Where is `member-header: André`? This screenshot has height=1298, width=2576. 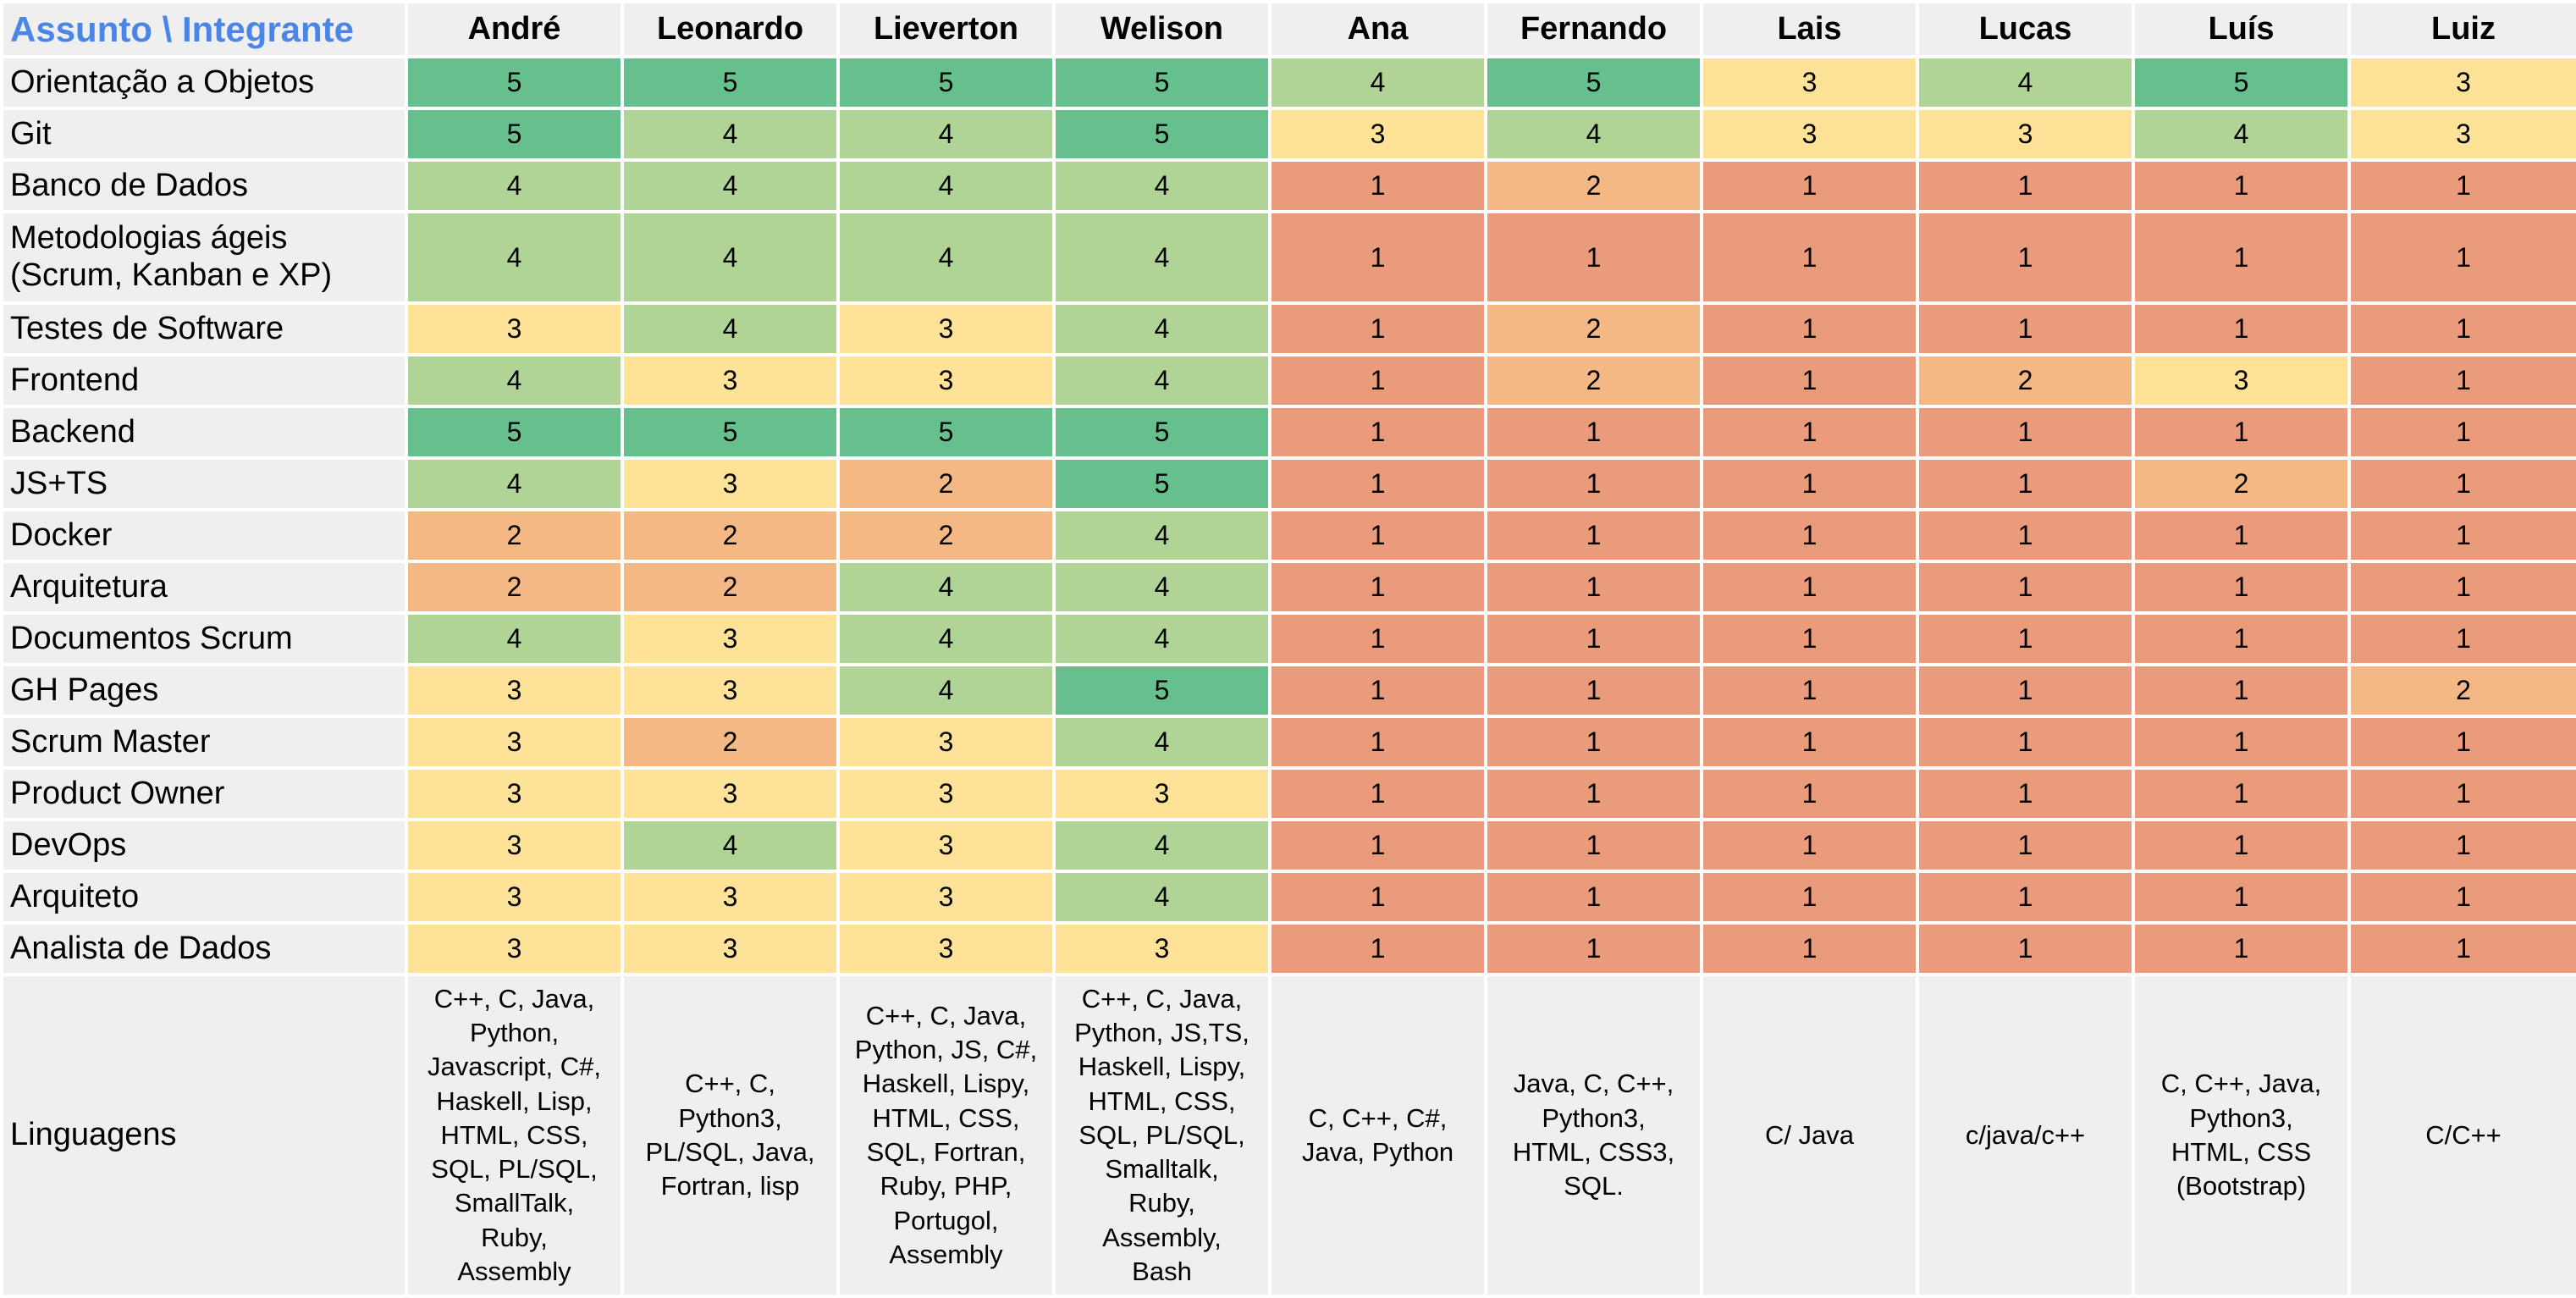 member-header: André is located at coordinates (514, 29).